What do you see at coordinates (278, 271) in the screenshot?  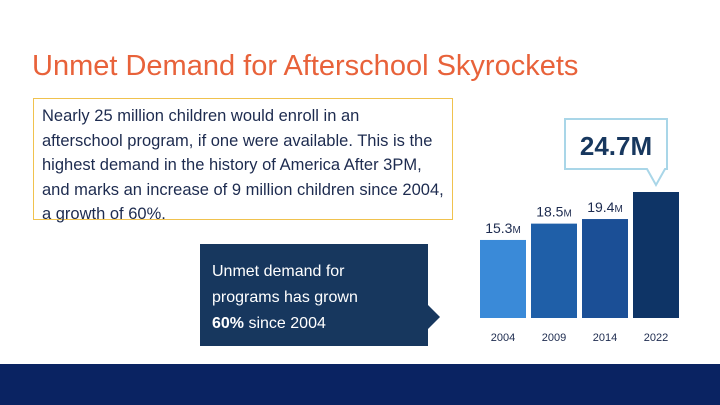 I see `callout-line-1: Unmet demand for` at bounding box center [278, 271].